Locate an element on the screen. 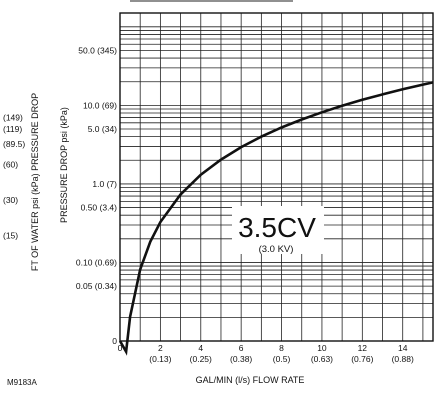  x-tick-label: 6 is located at coordinates (241, 348).